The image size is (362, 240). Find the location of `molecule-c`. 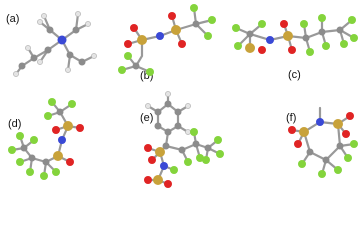

molecule-c is located at coordinates (295, 35).